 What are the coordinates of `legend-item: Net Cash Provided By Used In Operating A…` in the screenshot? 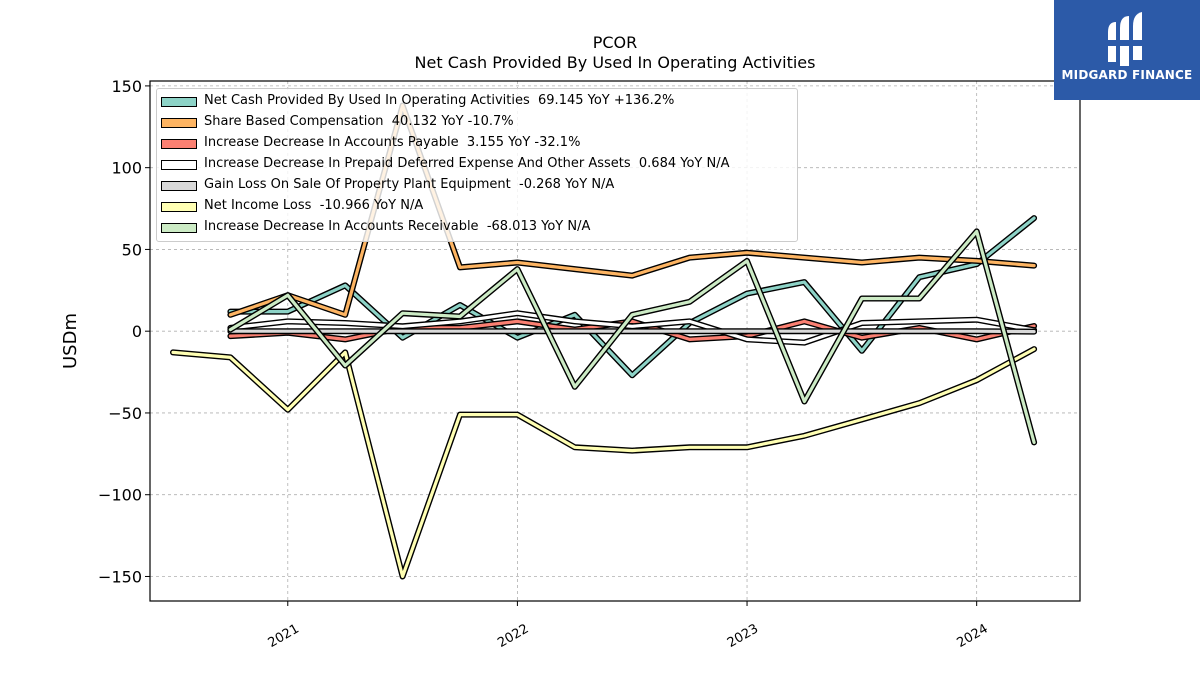 It's located at (477, 101).